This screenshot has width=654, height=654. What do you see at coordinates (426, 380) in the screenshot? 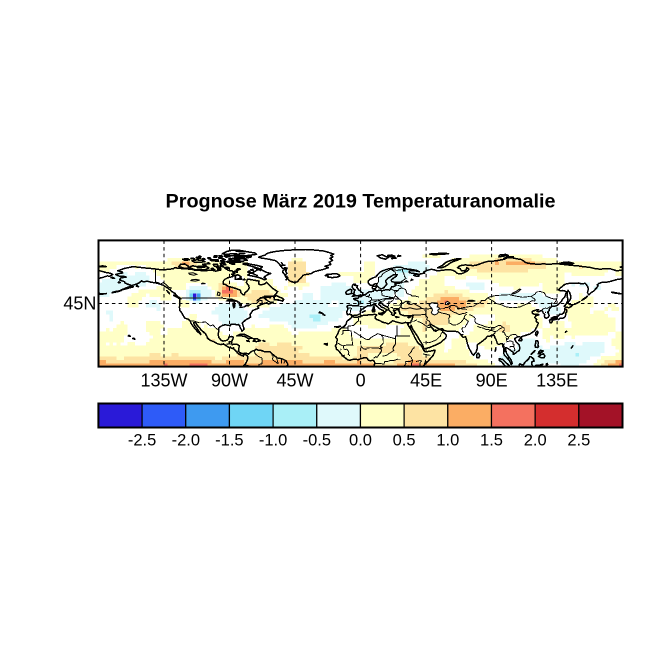
I see `svg-text: 45E` at bounding box center [426, 380].